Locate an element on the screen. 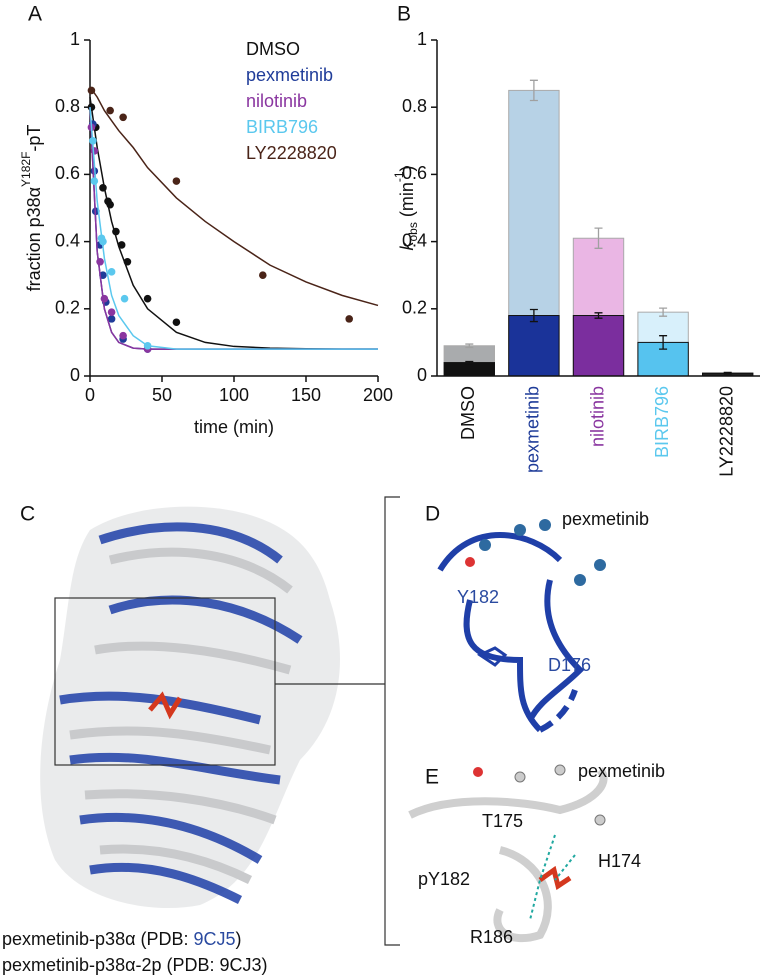 The image size is (762, 977). x-axis-label: time (min) is located at coordinates (234, 427).